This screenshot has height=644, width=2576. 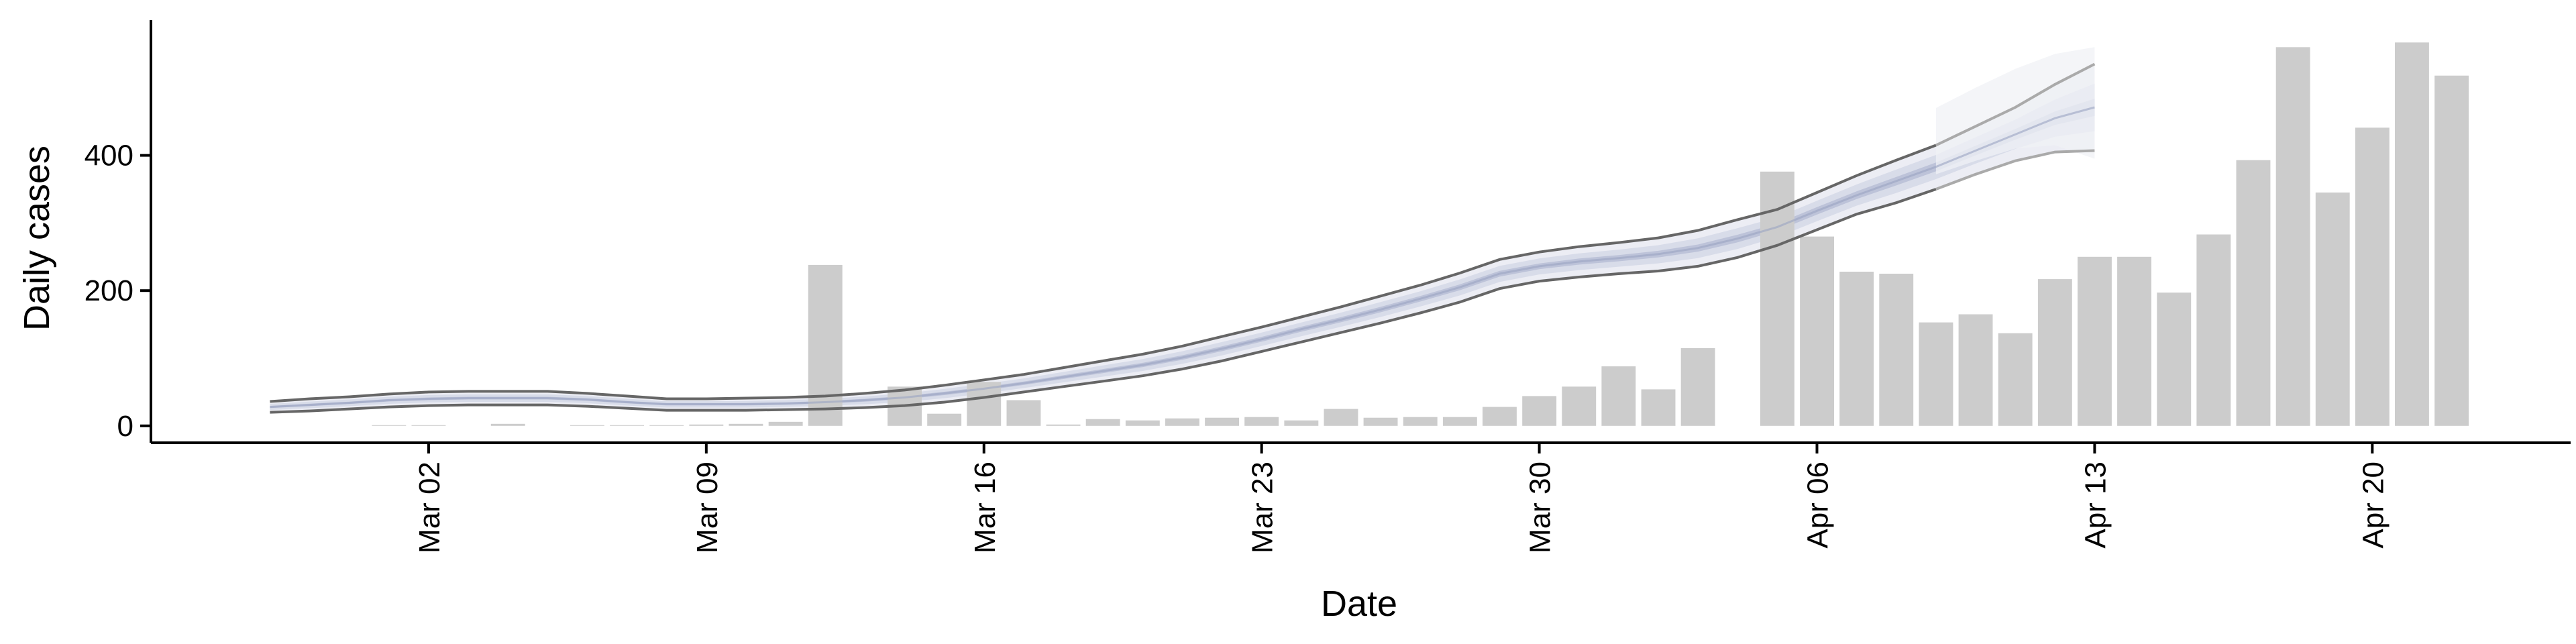 What do you see at coordinates (1540, 507) in the screenshot?
I see `x-tick-label-2020-03-30: Mar 30` at bounding box center [1540, 507].